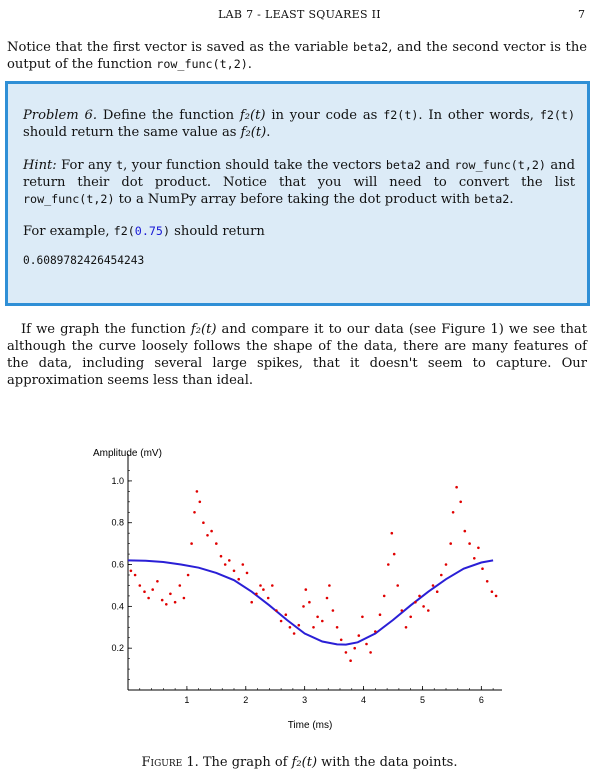 The image size is (599, 777). What do you see at coordinates (84, 260) in the screenshot?
I see `example-output: 0.6089782426454243` at bounding box center [84, 260].